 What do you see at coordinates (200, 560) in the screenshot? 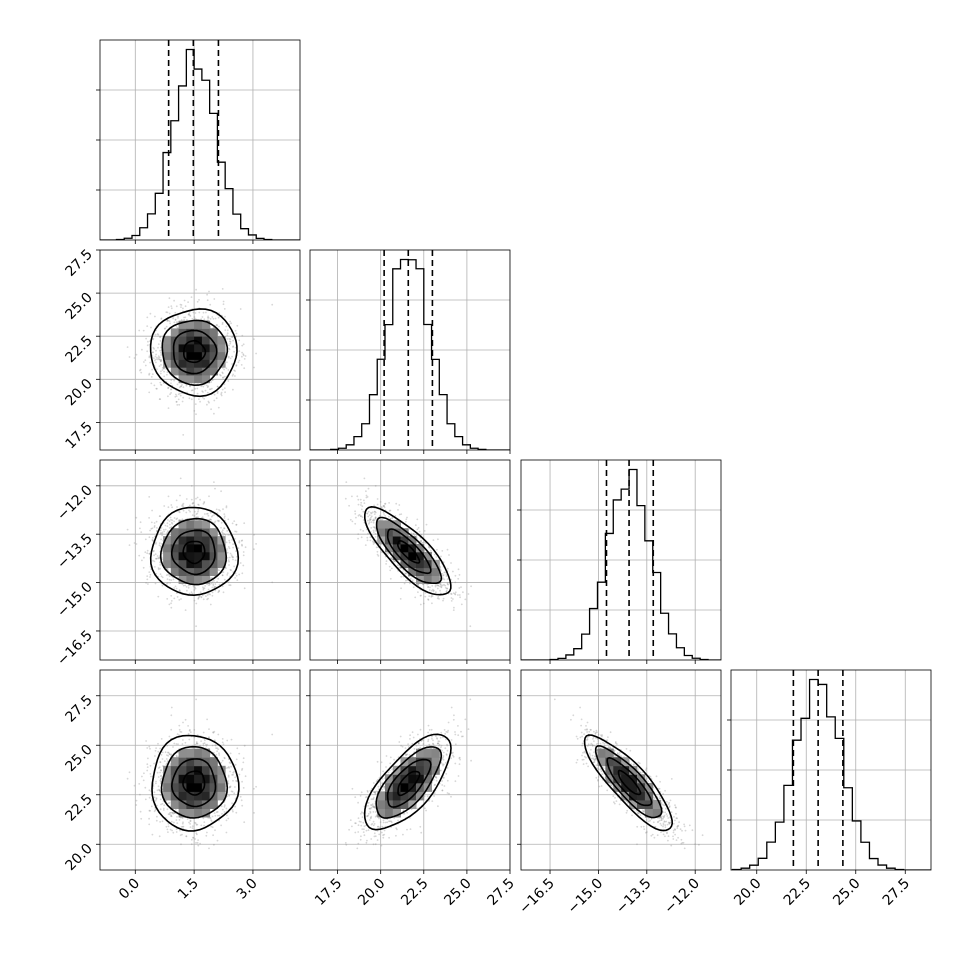
I see `panel-content` at bounding box center [200, 560].